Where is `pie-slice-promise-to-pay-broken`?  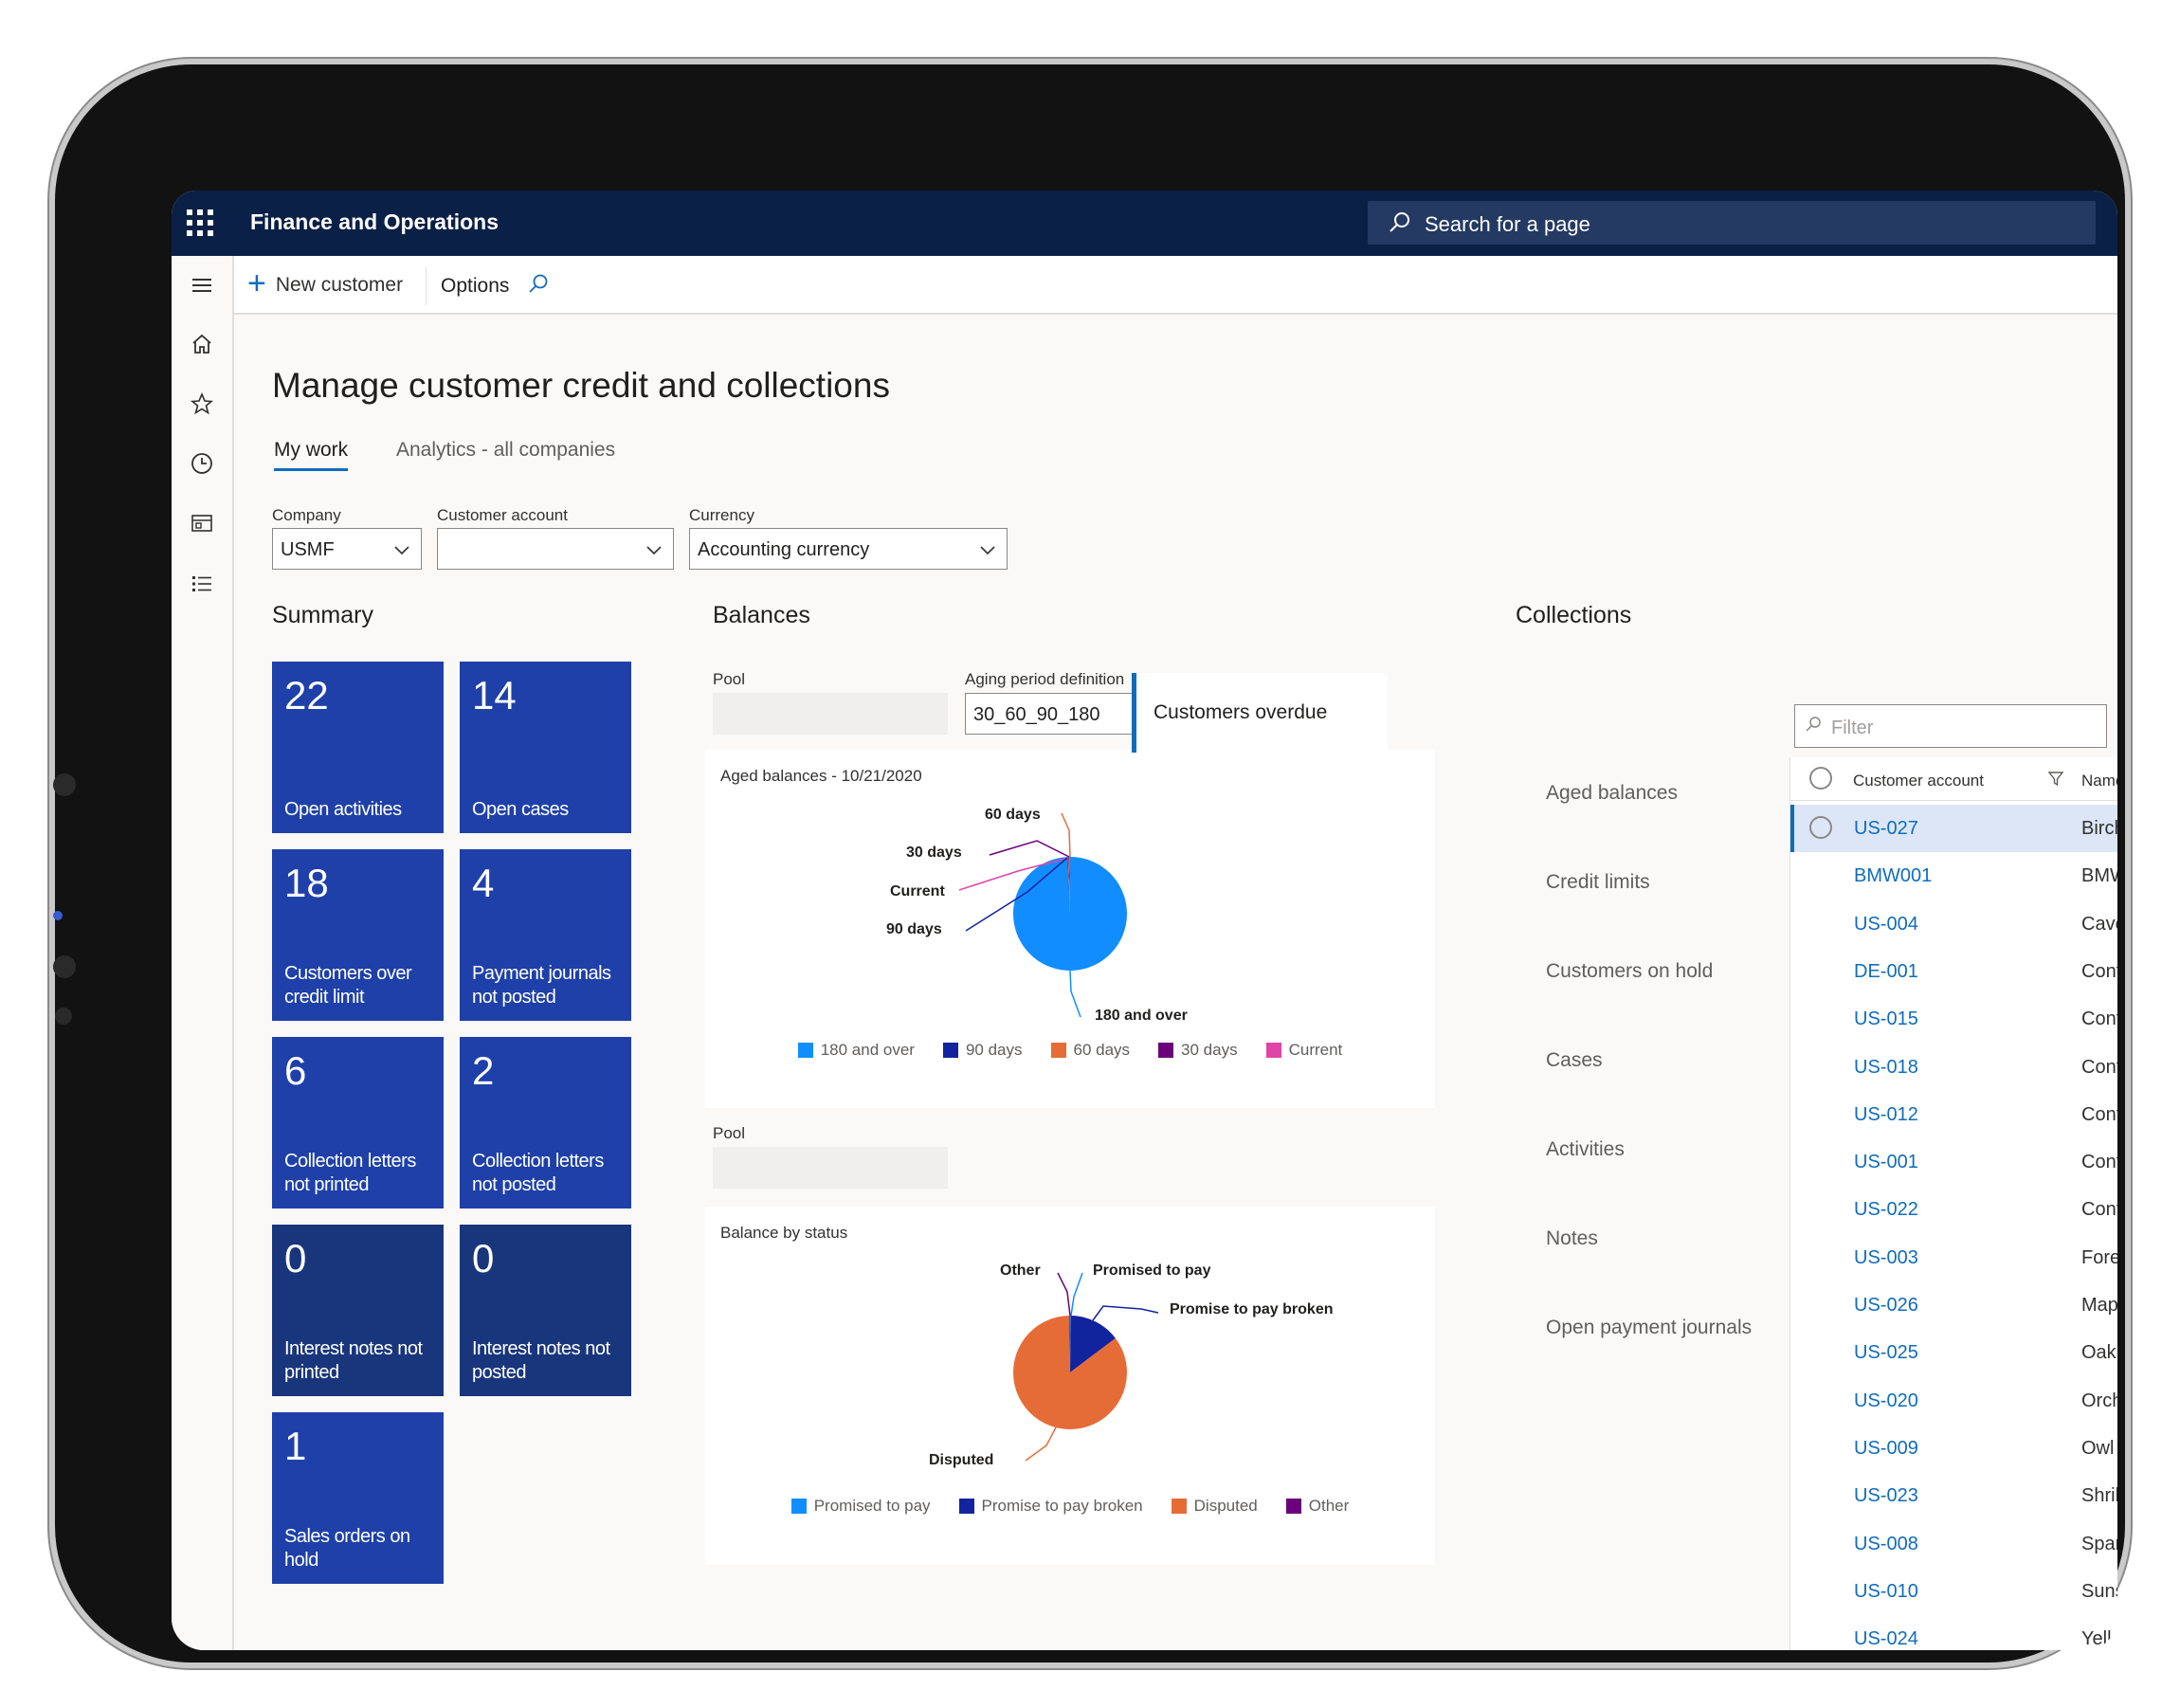
pie-slice-promise-to-pay-broken is located at coordinates (1093, 1344).